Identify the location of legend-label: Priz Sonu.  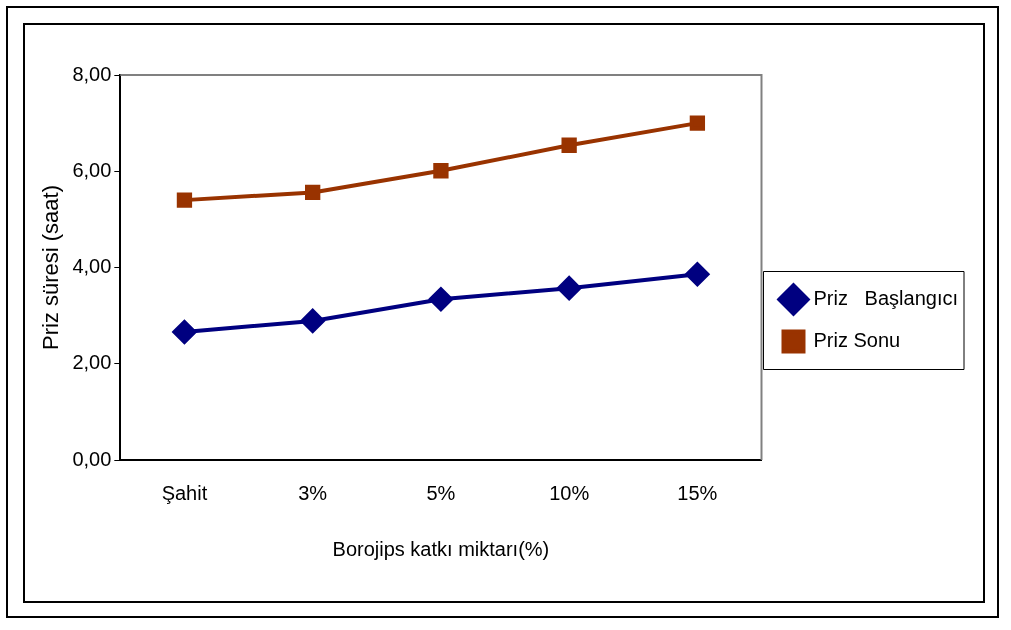
(857, 340).